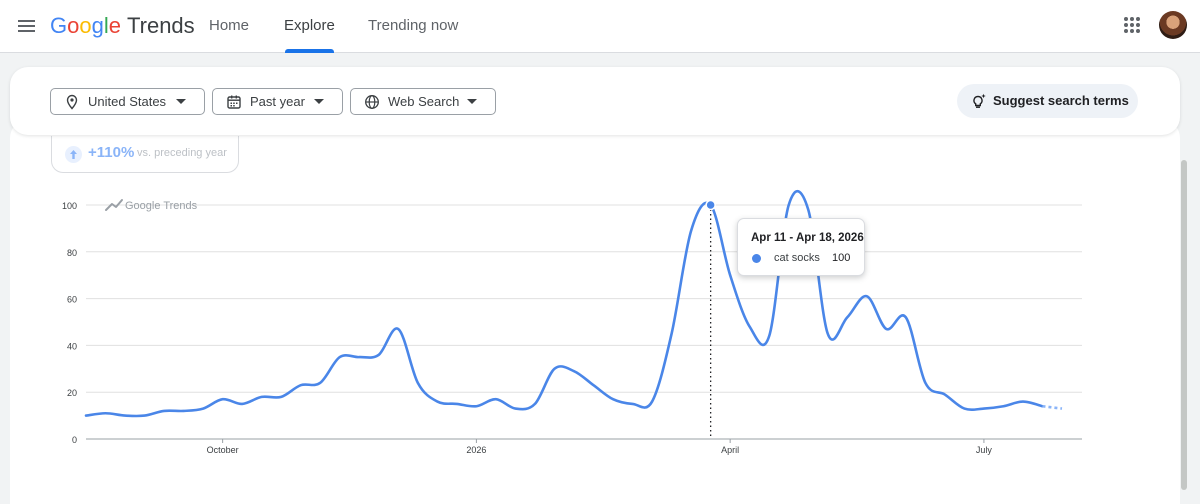  I want to click on region-dropdown: United States, so click(127, 101).